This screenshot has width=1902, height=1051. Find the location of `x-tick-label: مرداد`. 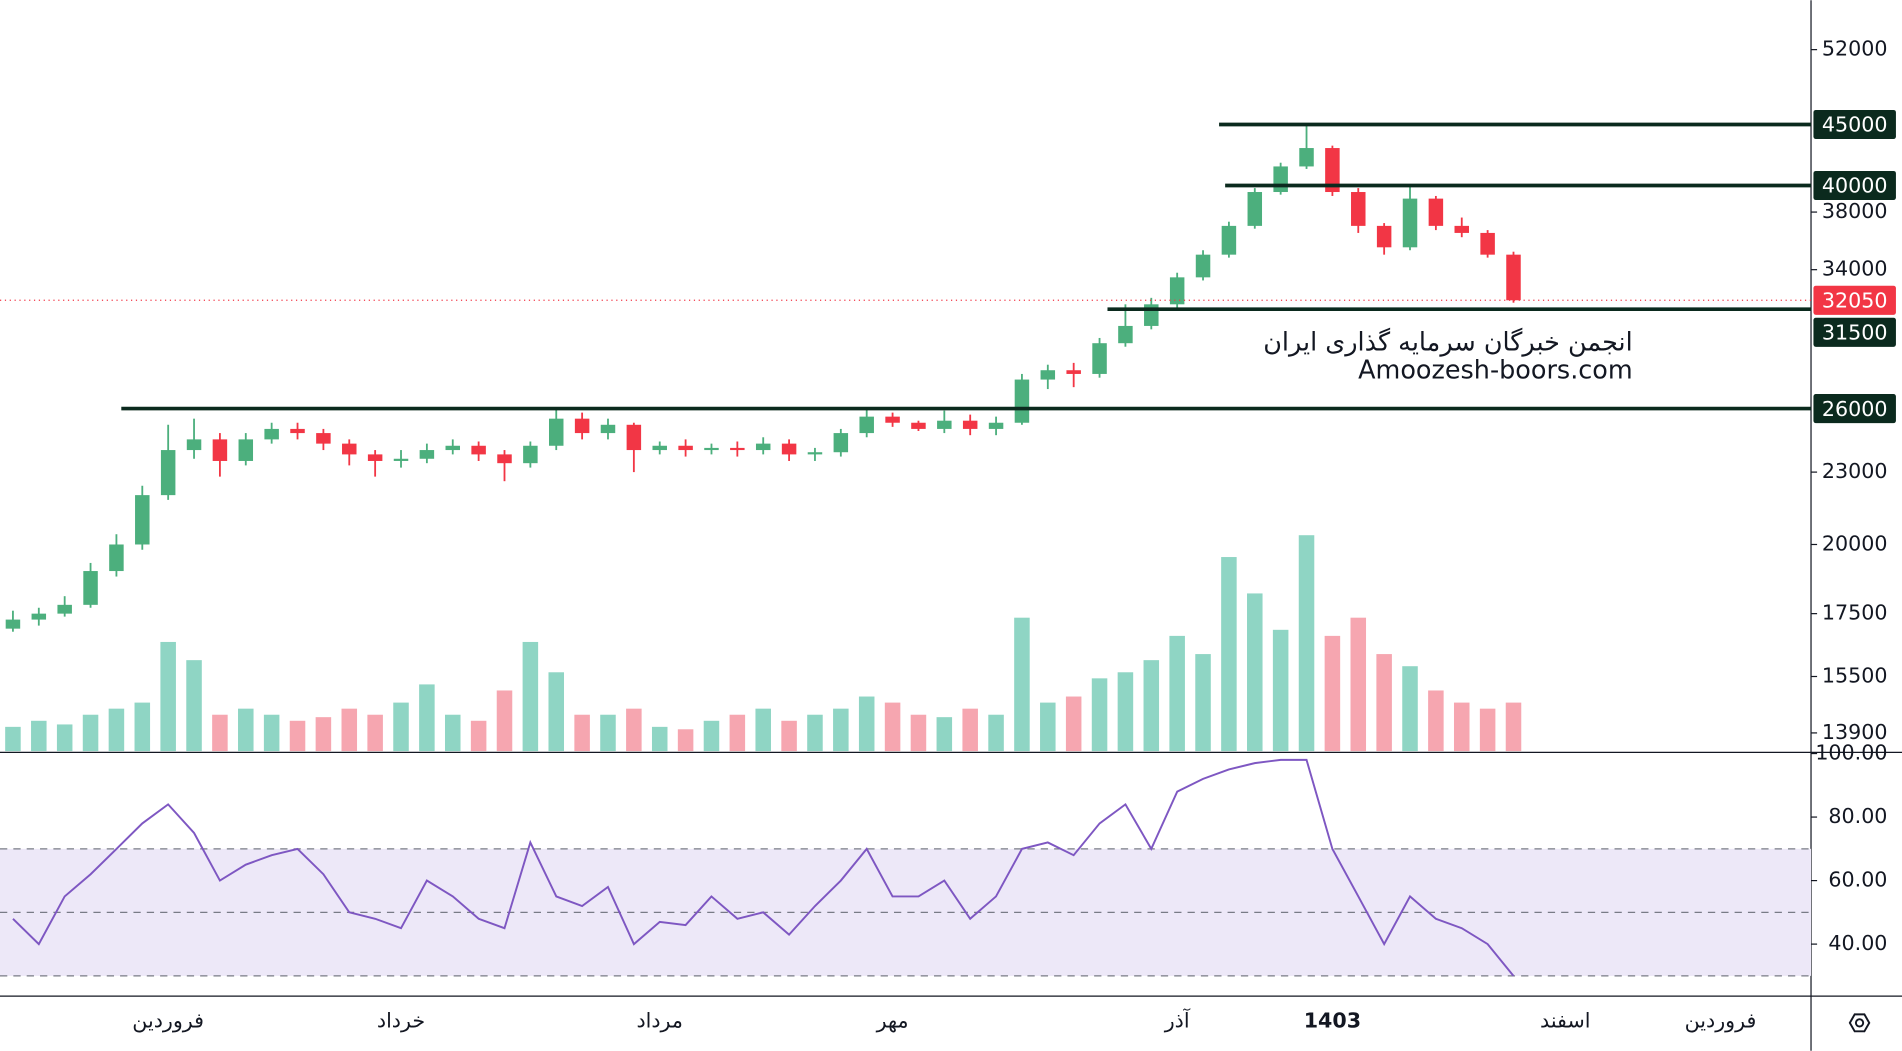

x-tick-label: مرداد is located at coordinates (659, 1021).